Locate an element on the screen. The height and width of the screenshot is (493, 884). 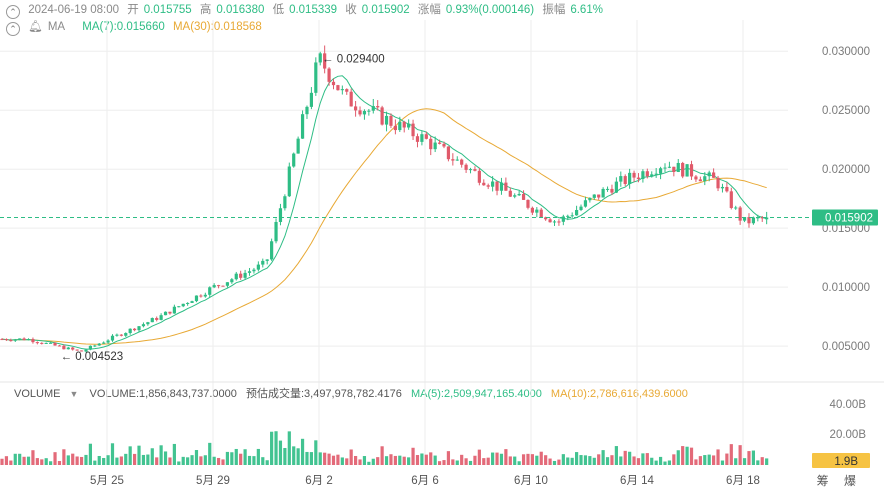
open-label: 开 is located at coordinates (133, 10).